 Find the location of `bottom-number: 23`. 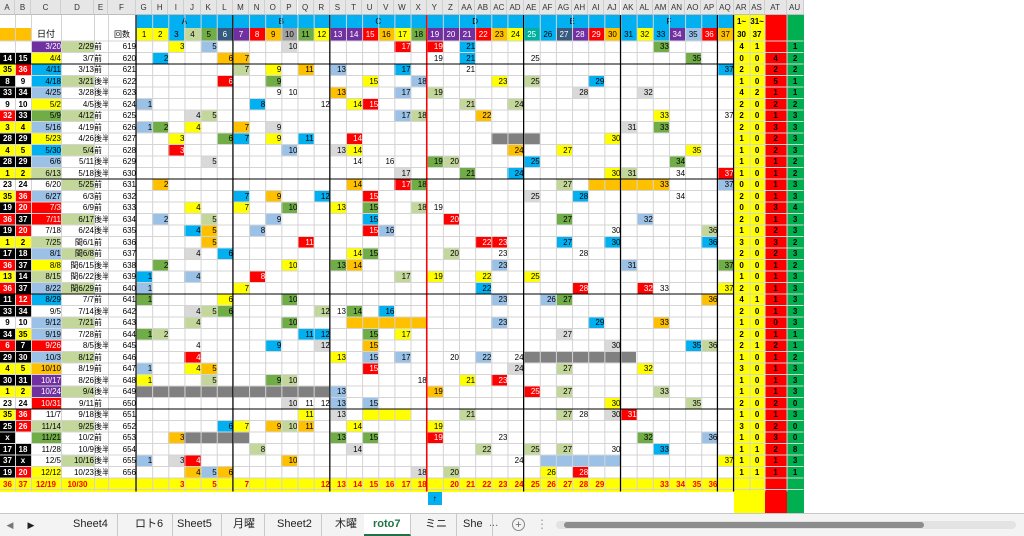

bottom-number: 23 is located at coordinates (499, 485).